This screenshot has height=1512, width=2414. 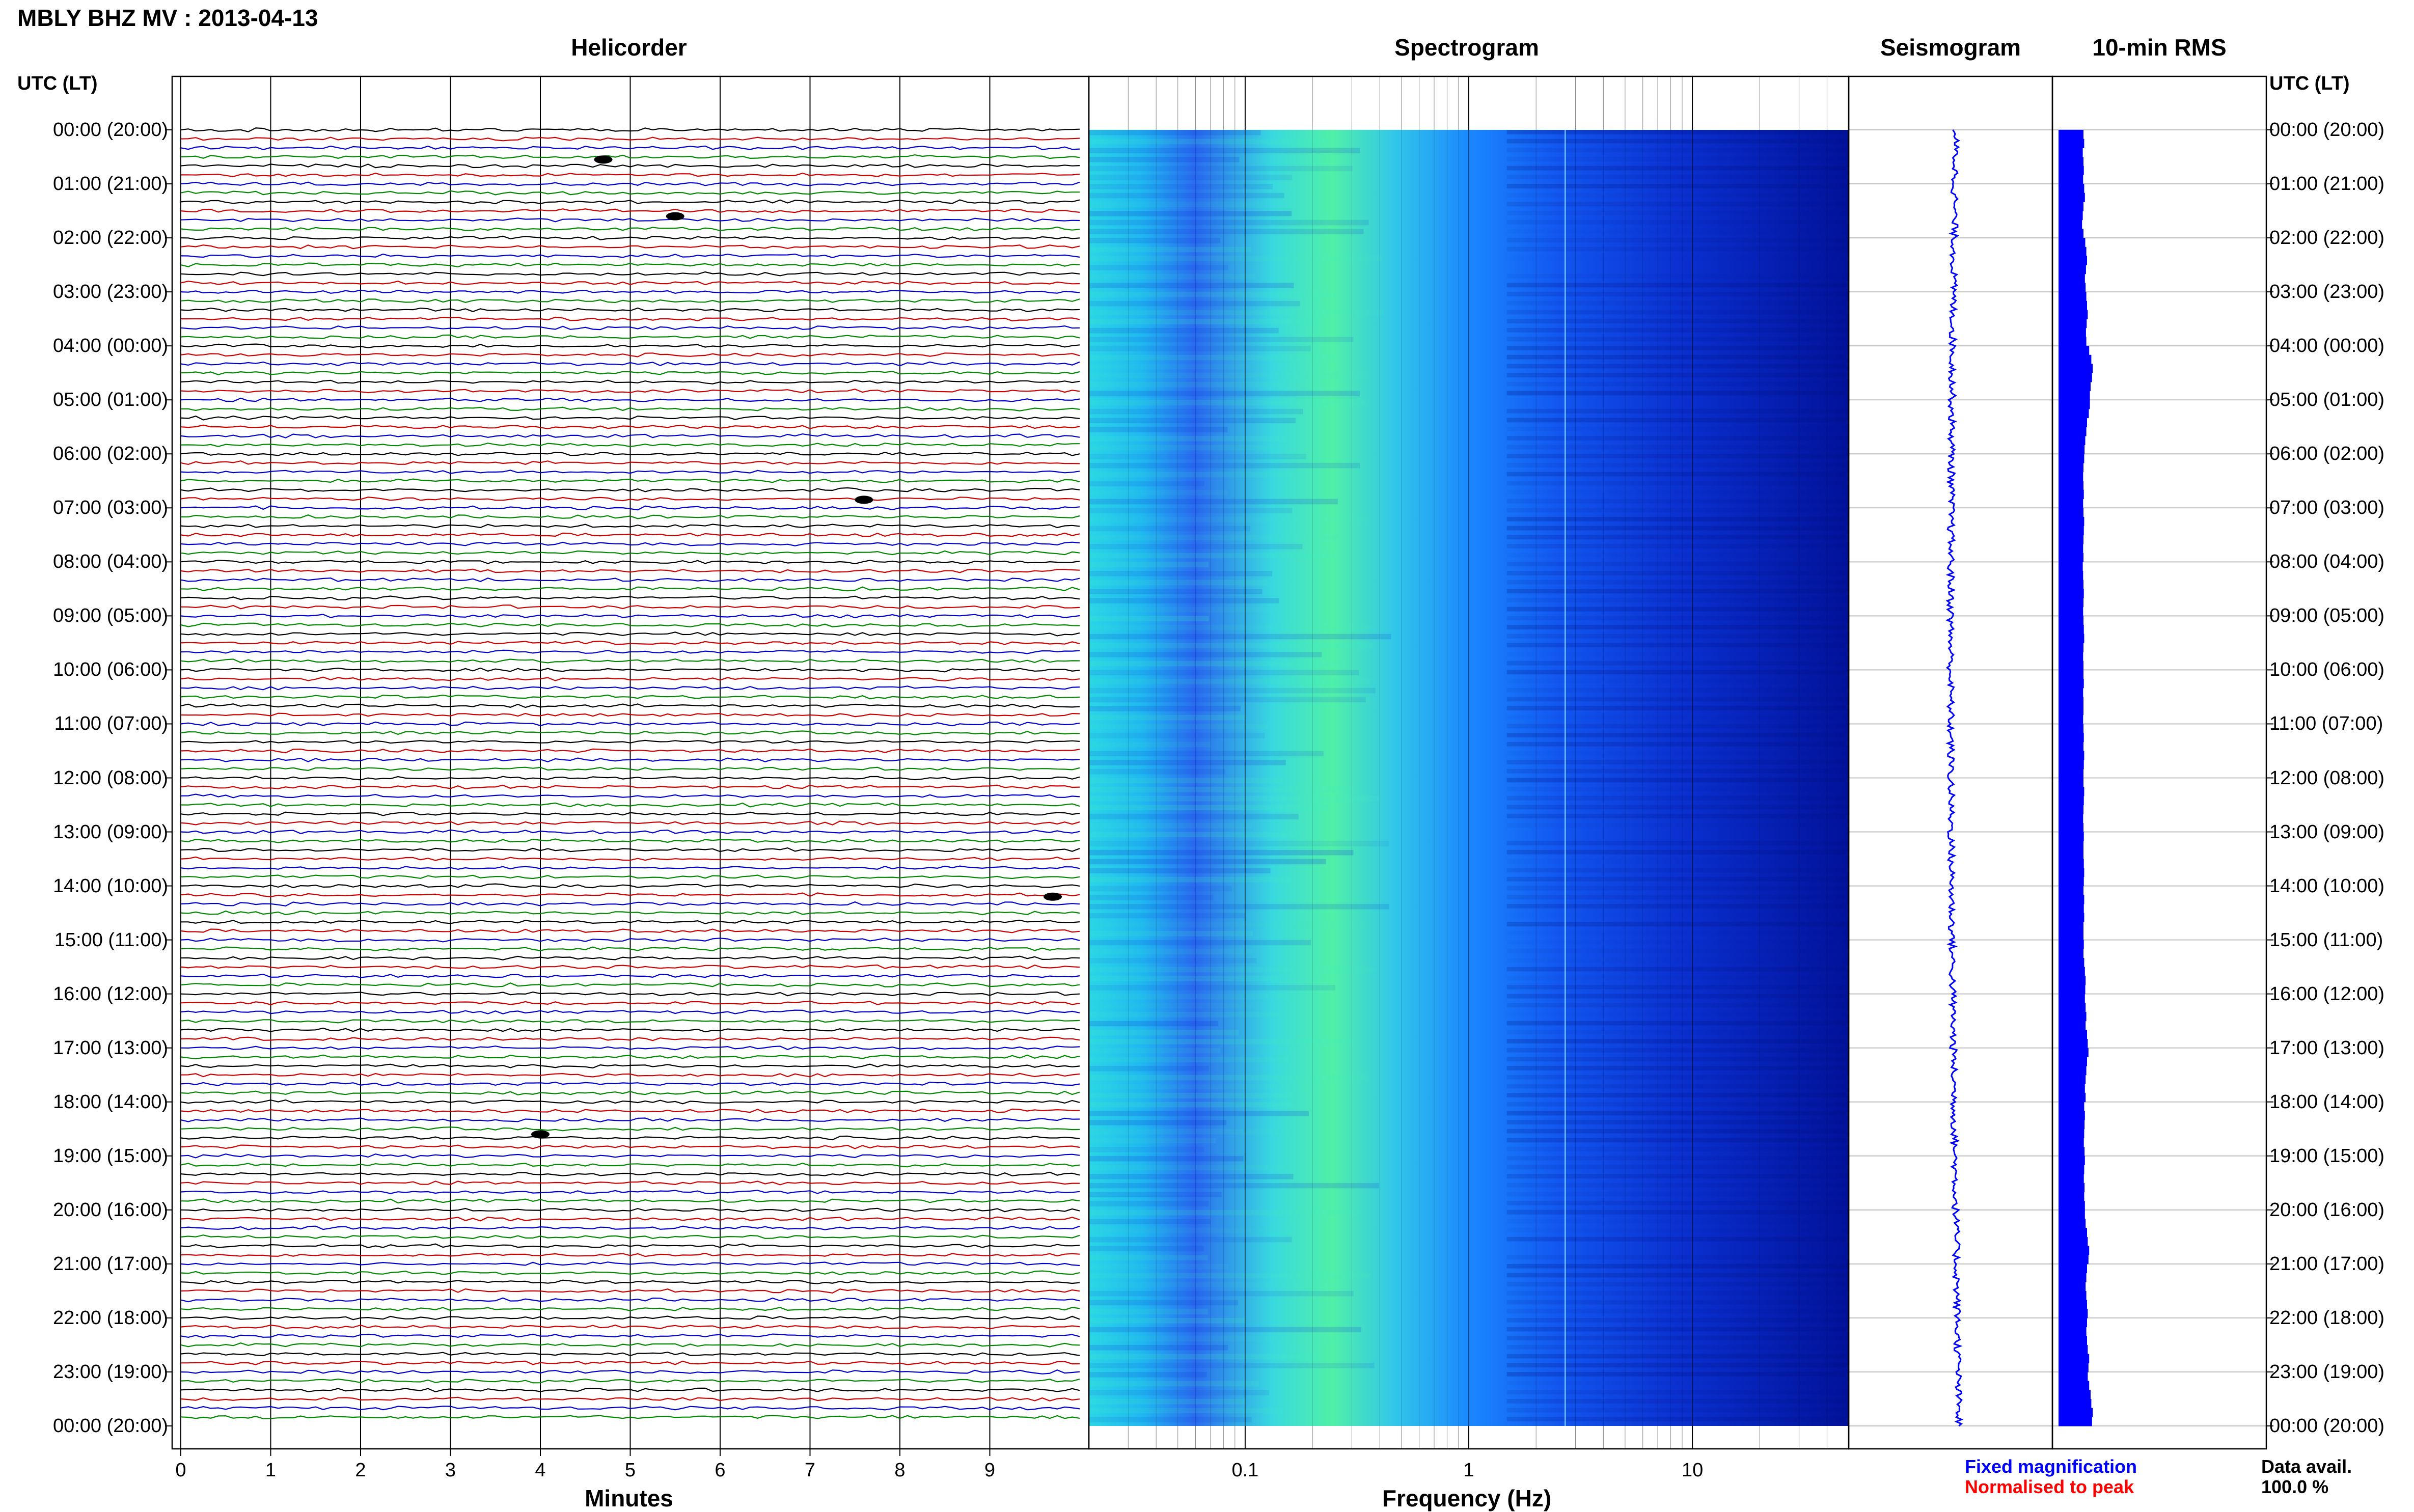 I want to click on time-label-right: 16:00 (12:00), so click(x=2327, y=994).